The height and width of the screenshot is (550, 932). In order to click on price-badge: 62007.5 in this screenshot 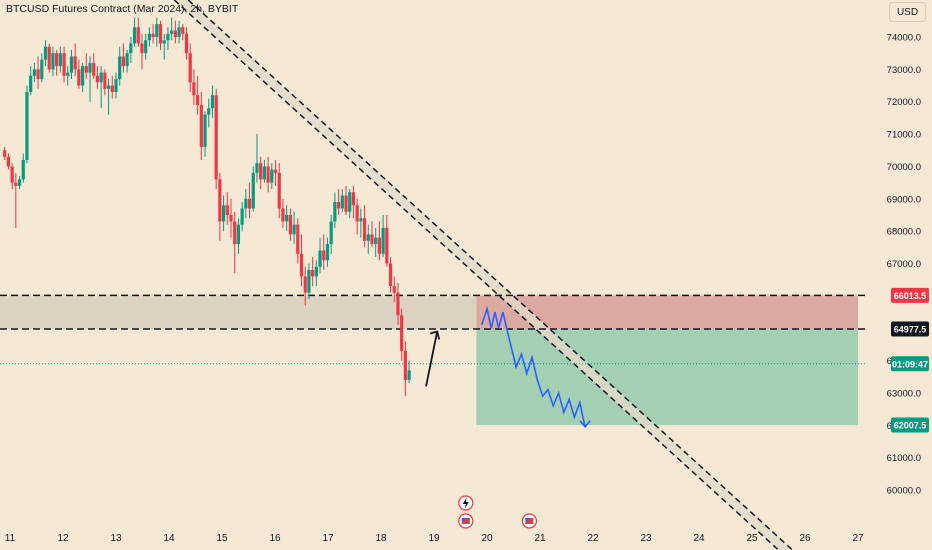, I will do `click(910, 425)`.